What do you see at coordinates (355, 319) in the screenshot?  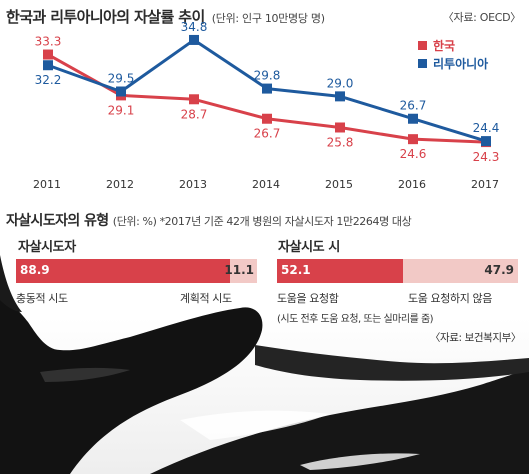 I see `right-bar-note: (시도 전후 도움 요청, 또는 실마리를 줌)` at bounding box center [355, 319].